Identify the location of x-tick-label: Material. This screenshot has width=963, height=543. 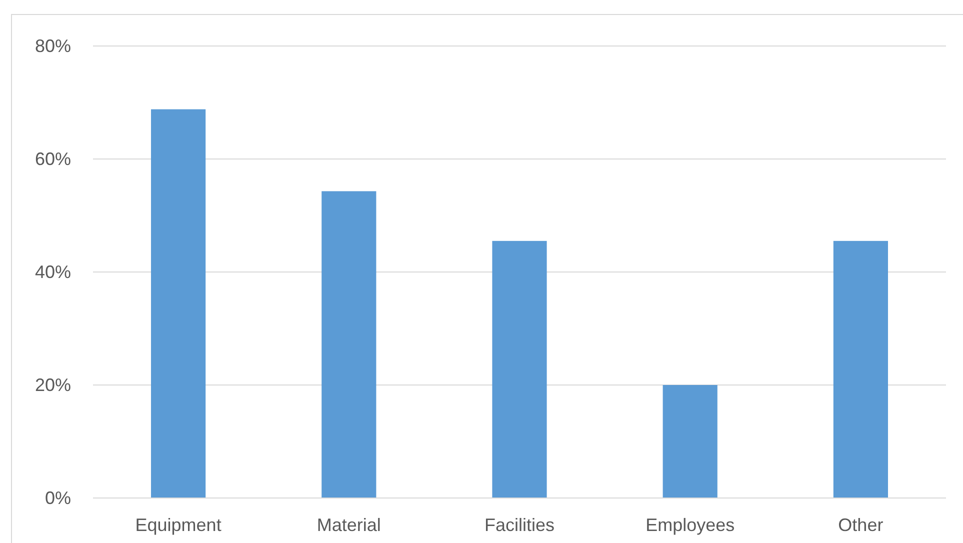
(348, 524).